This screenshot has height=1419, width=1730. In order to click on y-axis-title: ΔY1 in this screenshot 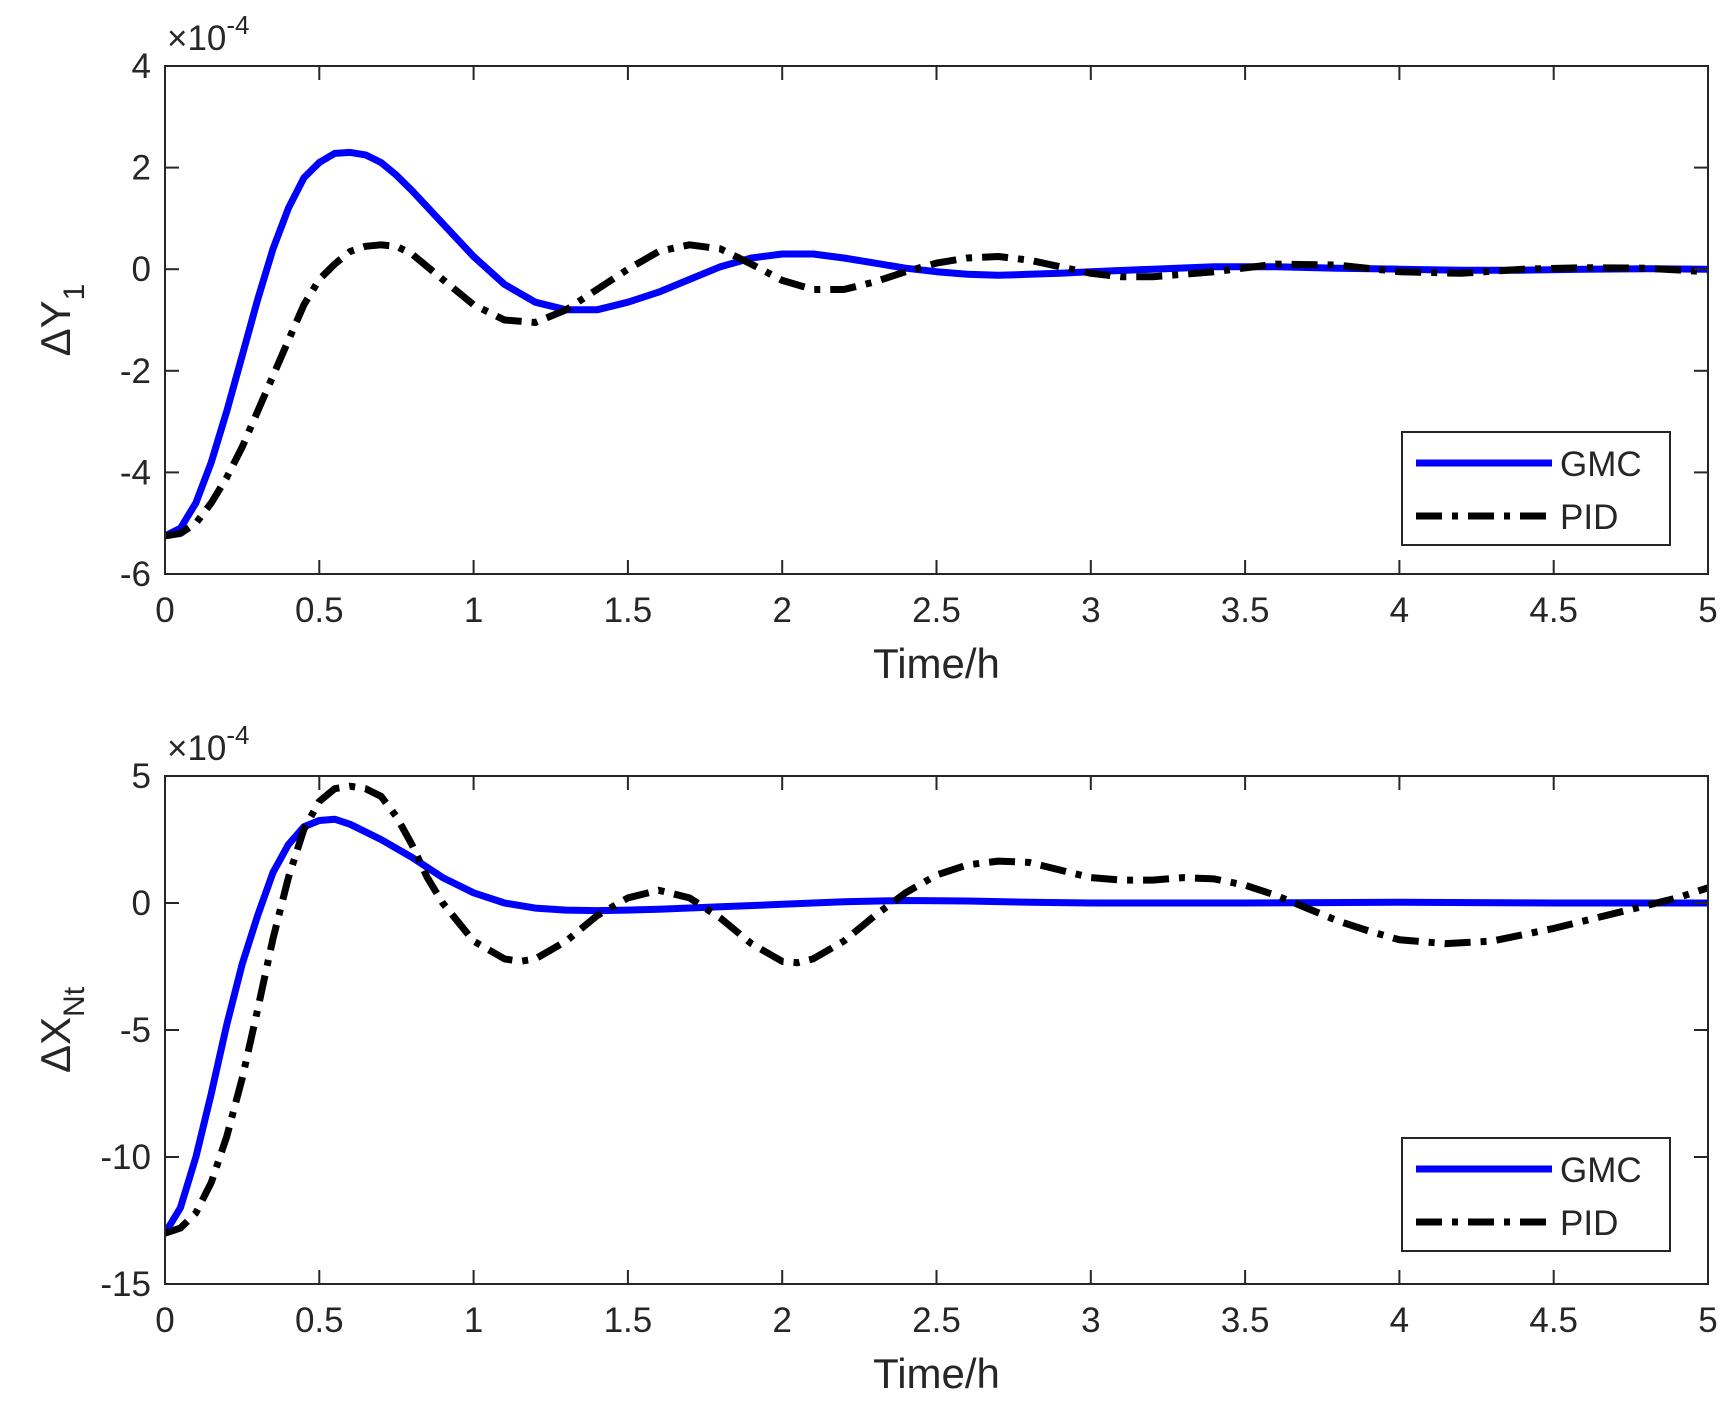, I will do `click(61, 320)`.